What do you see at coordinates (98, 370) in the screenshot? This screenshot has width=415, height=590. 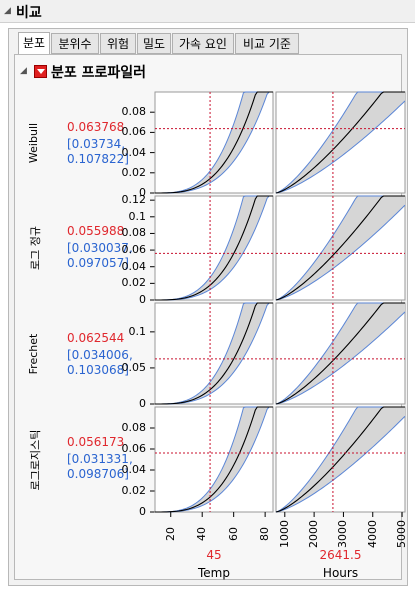 I see `row-ci-high: 0.103068]` at bounding box center [98, 370].